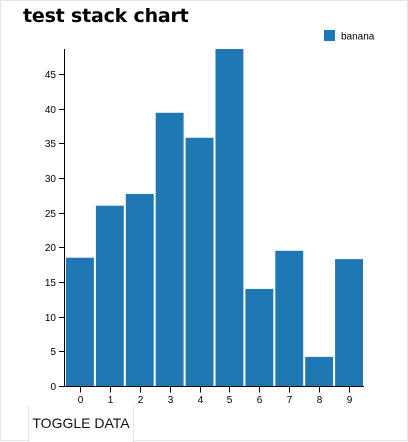 The width and height of the screenshot is (408, 442). What do you see at coordinates (53, 387) in the screenshot?
I see `y-tick-label: 0` at bounding box center [53, 387].